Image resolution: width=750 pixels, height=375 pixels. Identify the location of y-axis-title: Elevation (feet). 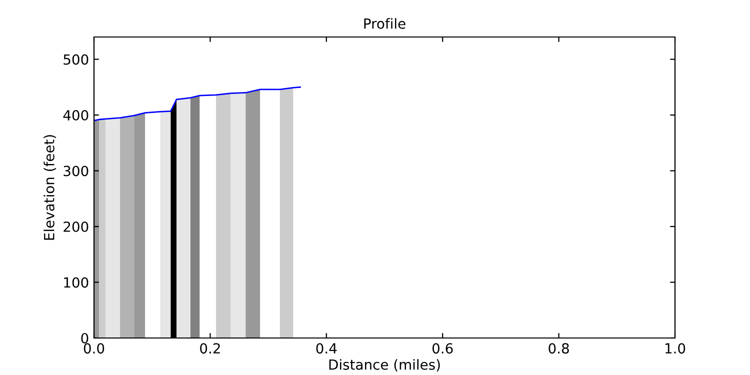
(50, 187).